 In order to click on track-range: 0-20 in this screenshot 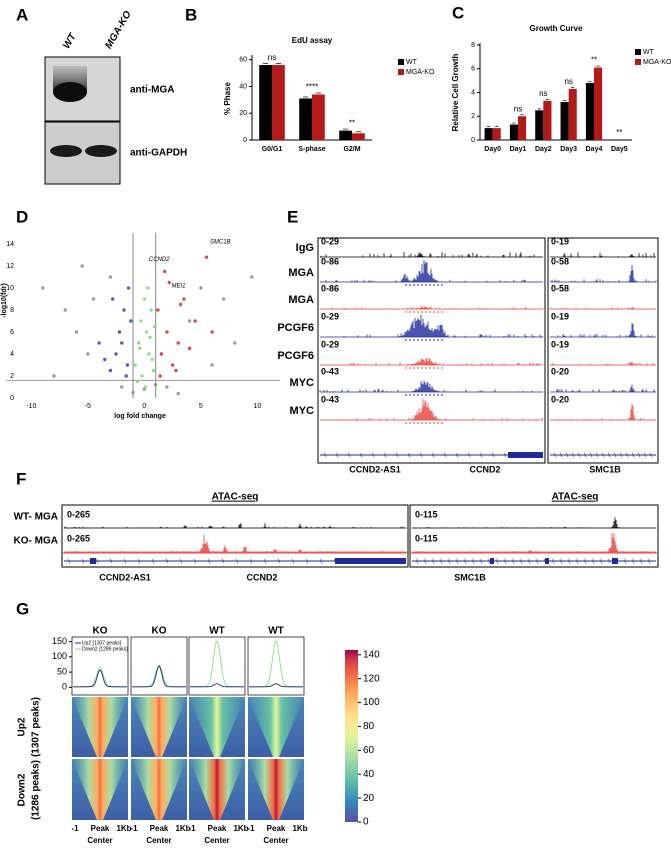, I will do `click(560, 371)`.